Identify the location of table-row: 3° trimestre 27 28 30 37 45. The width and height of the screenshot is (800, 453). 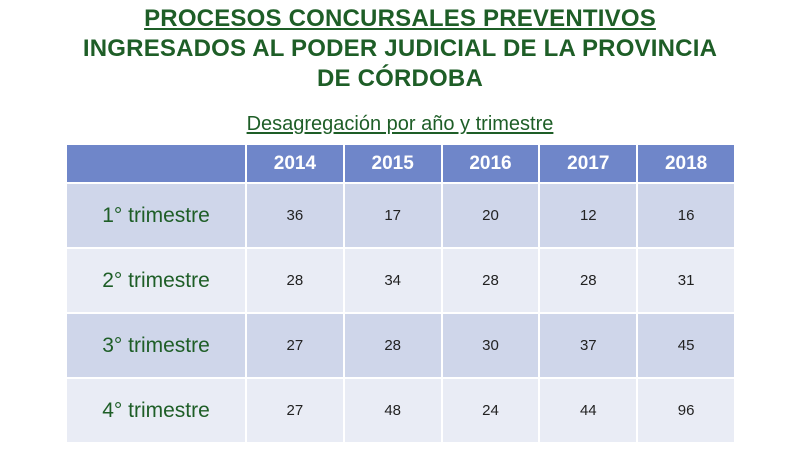
(400, 345).